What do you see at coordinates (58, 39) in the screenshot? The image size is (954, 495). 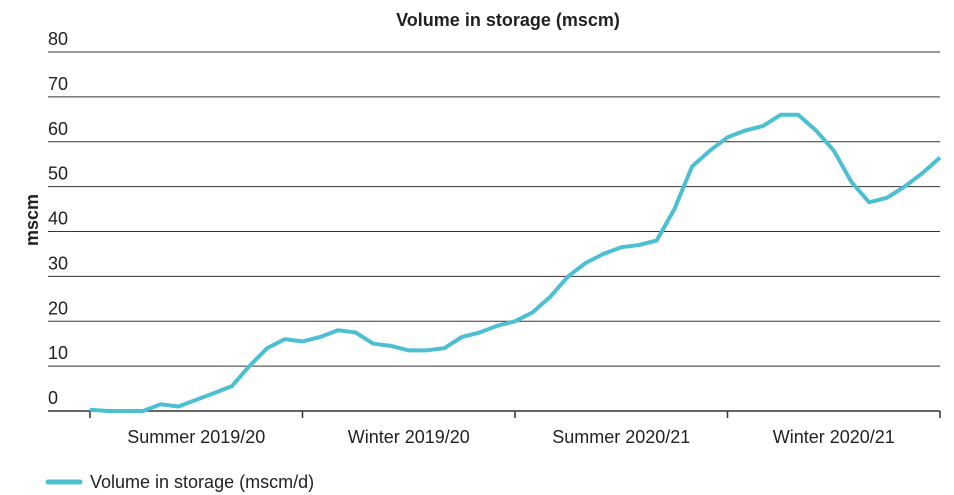 I see `y-tick-label: 80` at bounding box center [58, 39].